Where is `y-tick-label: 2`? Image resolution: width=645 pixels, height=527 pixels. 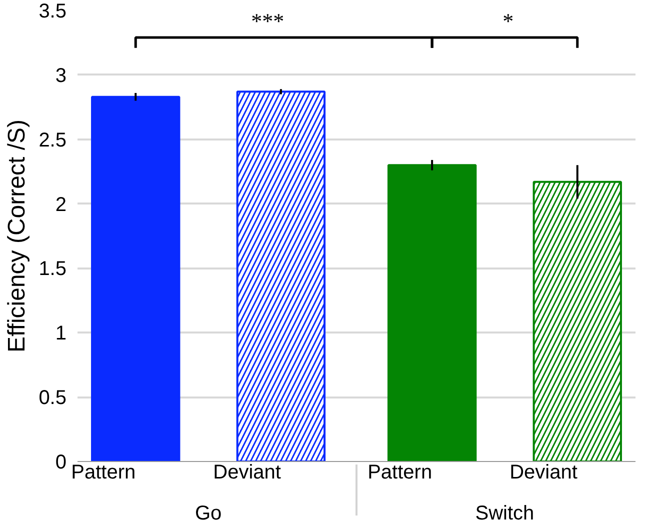 y-tick-label: 2 is located at coordinates (60, 205).